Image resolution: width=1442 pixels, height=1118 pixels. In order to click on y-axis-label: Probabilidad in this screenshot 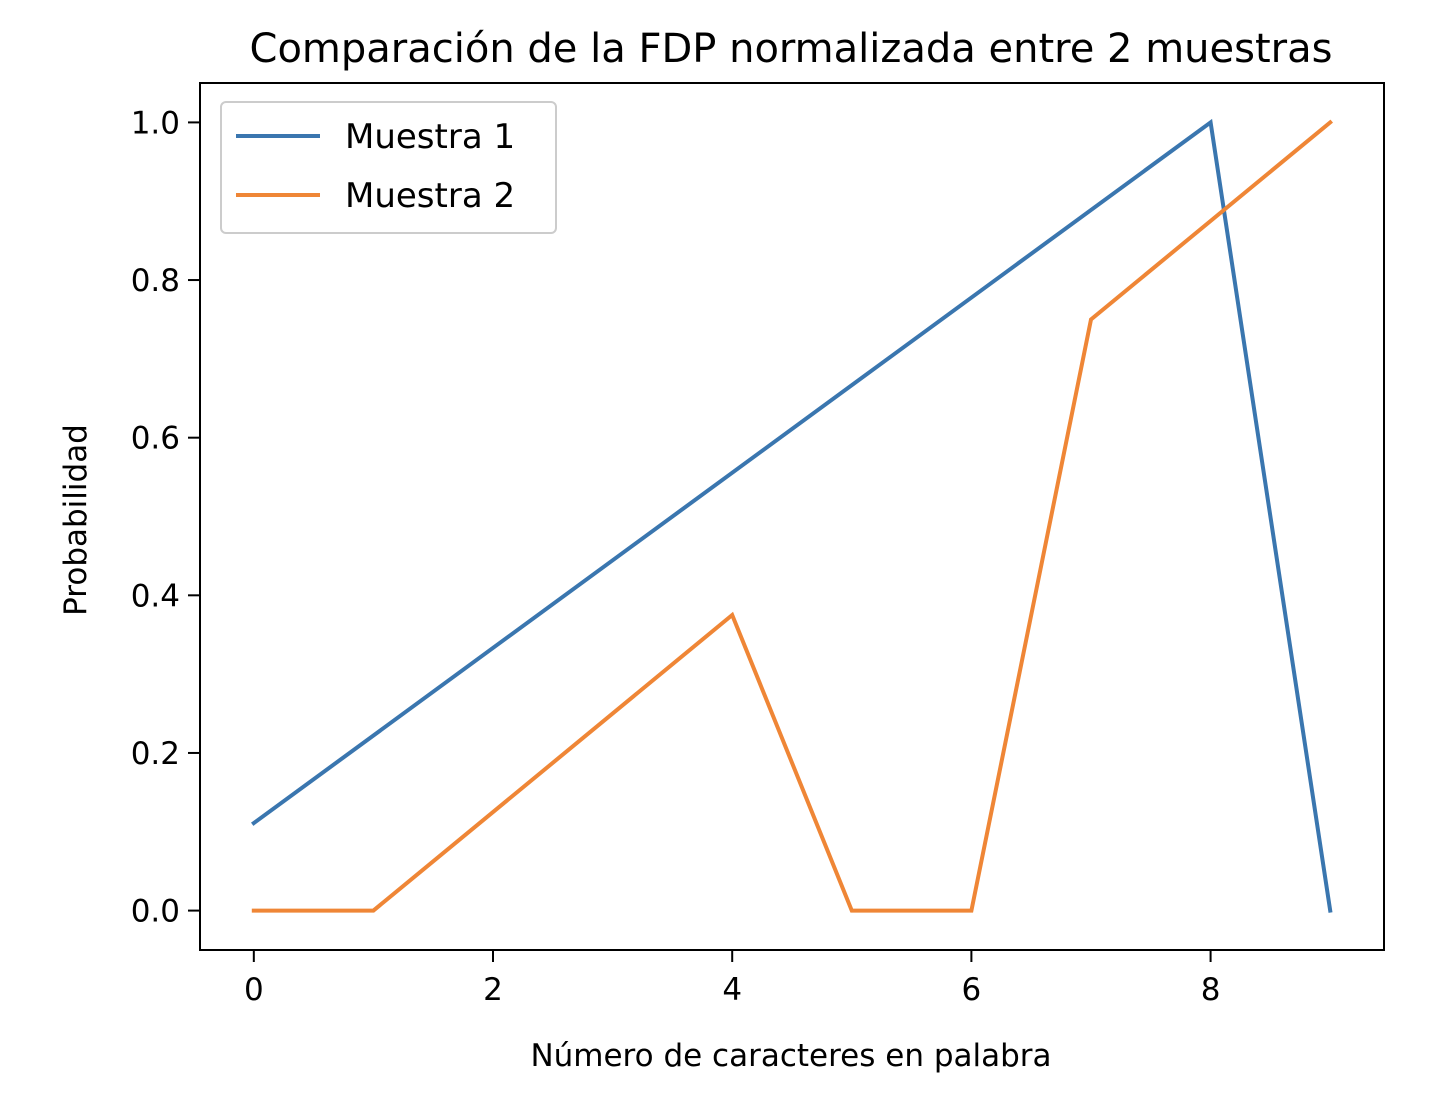, I will do `click(76, 520)`.